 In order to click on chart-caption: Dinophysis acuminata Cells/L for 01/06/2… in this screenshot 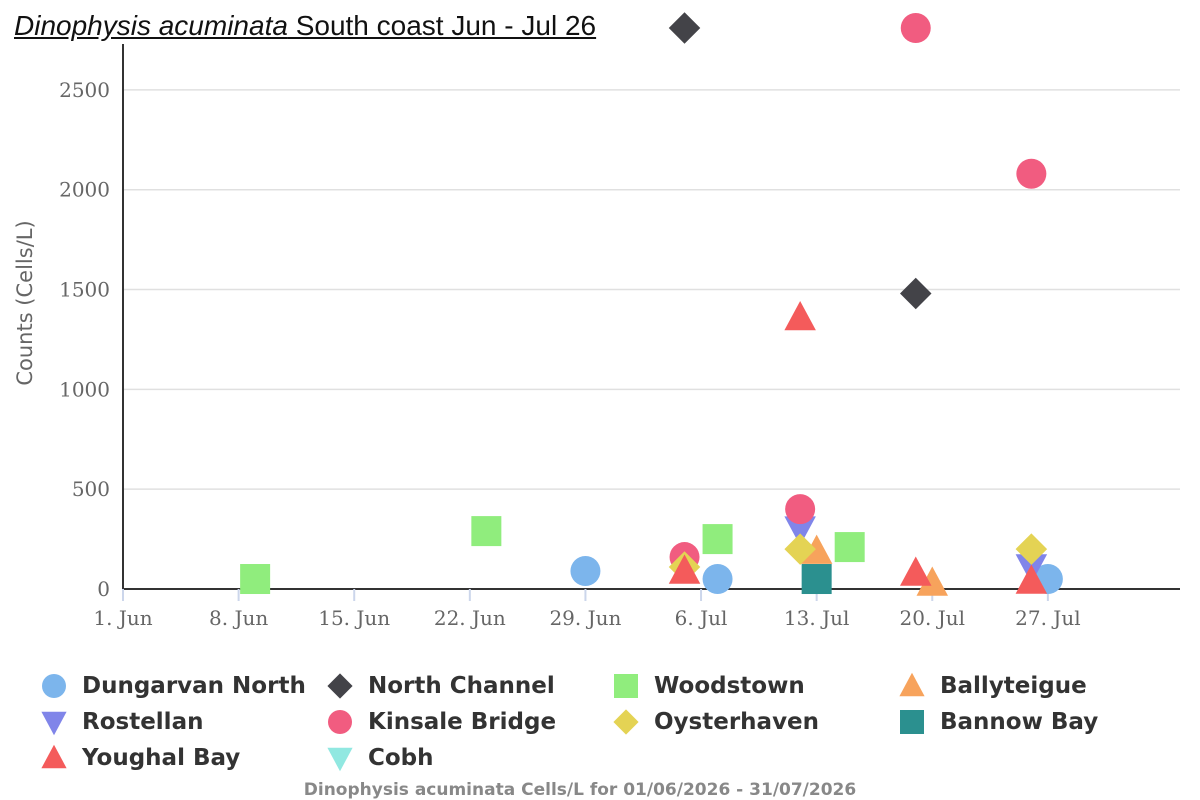, I will do `click(580, 790)`.